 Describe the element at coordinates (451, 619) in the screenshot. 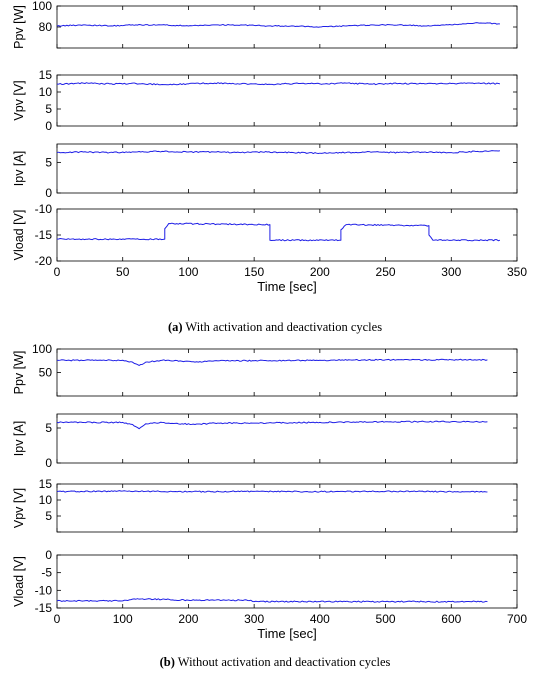

I see `x-tick-label: 600` at that location.